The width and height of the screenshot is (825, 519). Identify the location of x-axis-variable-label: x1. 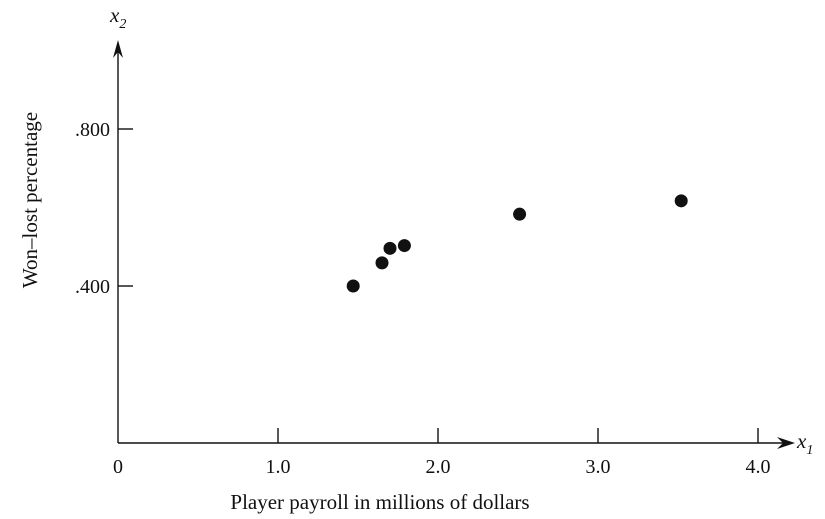
(804, 443).